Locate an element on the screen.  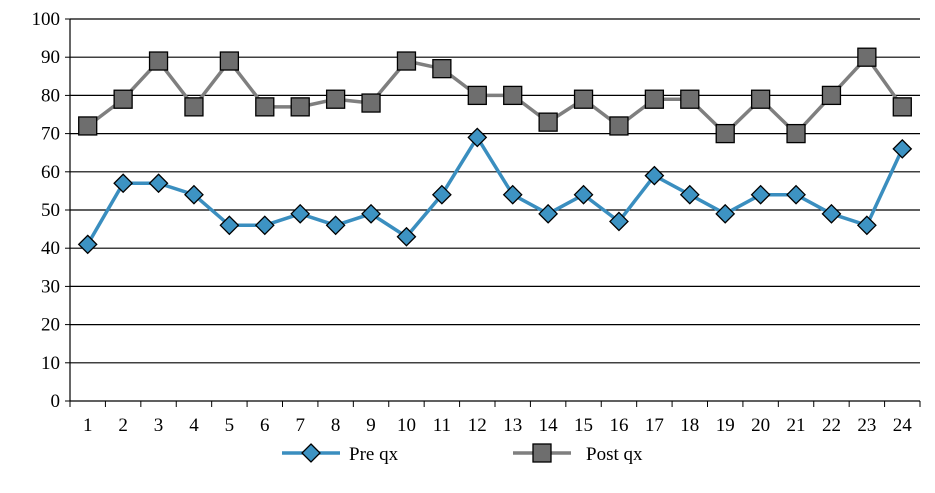
legend-item: Post qx is located at coordinates (578, 454).